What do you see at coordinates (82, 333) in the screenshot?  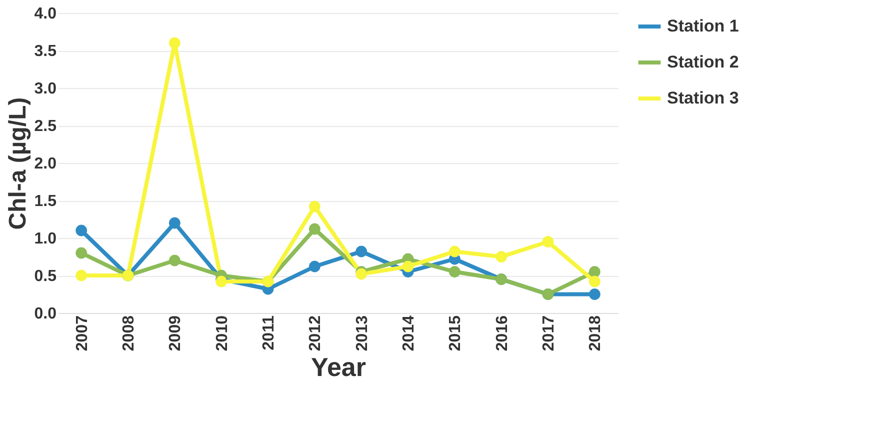 I see `x-tick-label: 2007` at bounding box center [82, 333].